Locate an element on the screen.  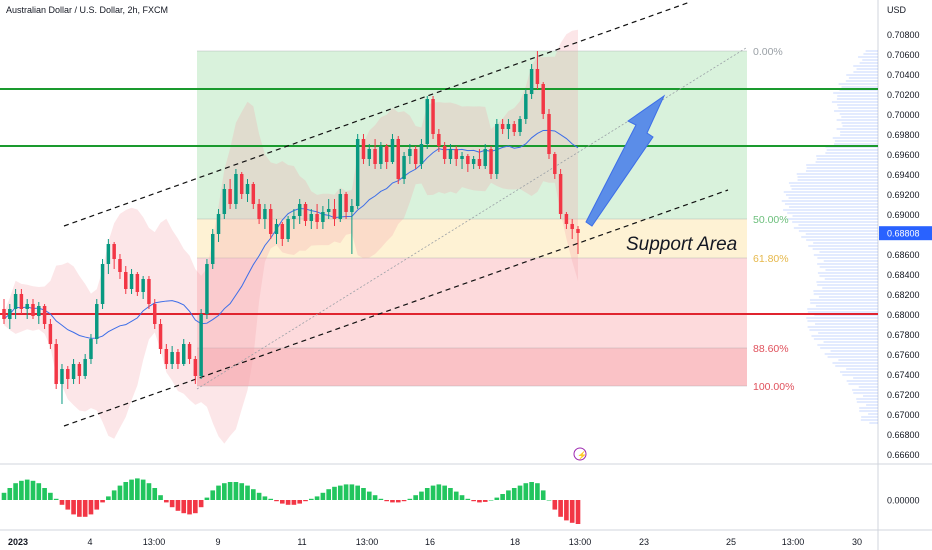
y-tick-label: 0.68600 is located at coordinates (903, 255).